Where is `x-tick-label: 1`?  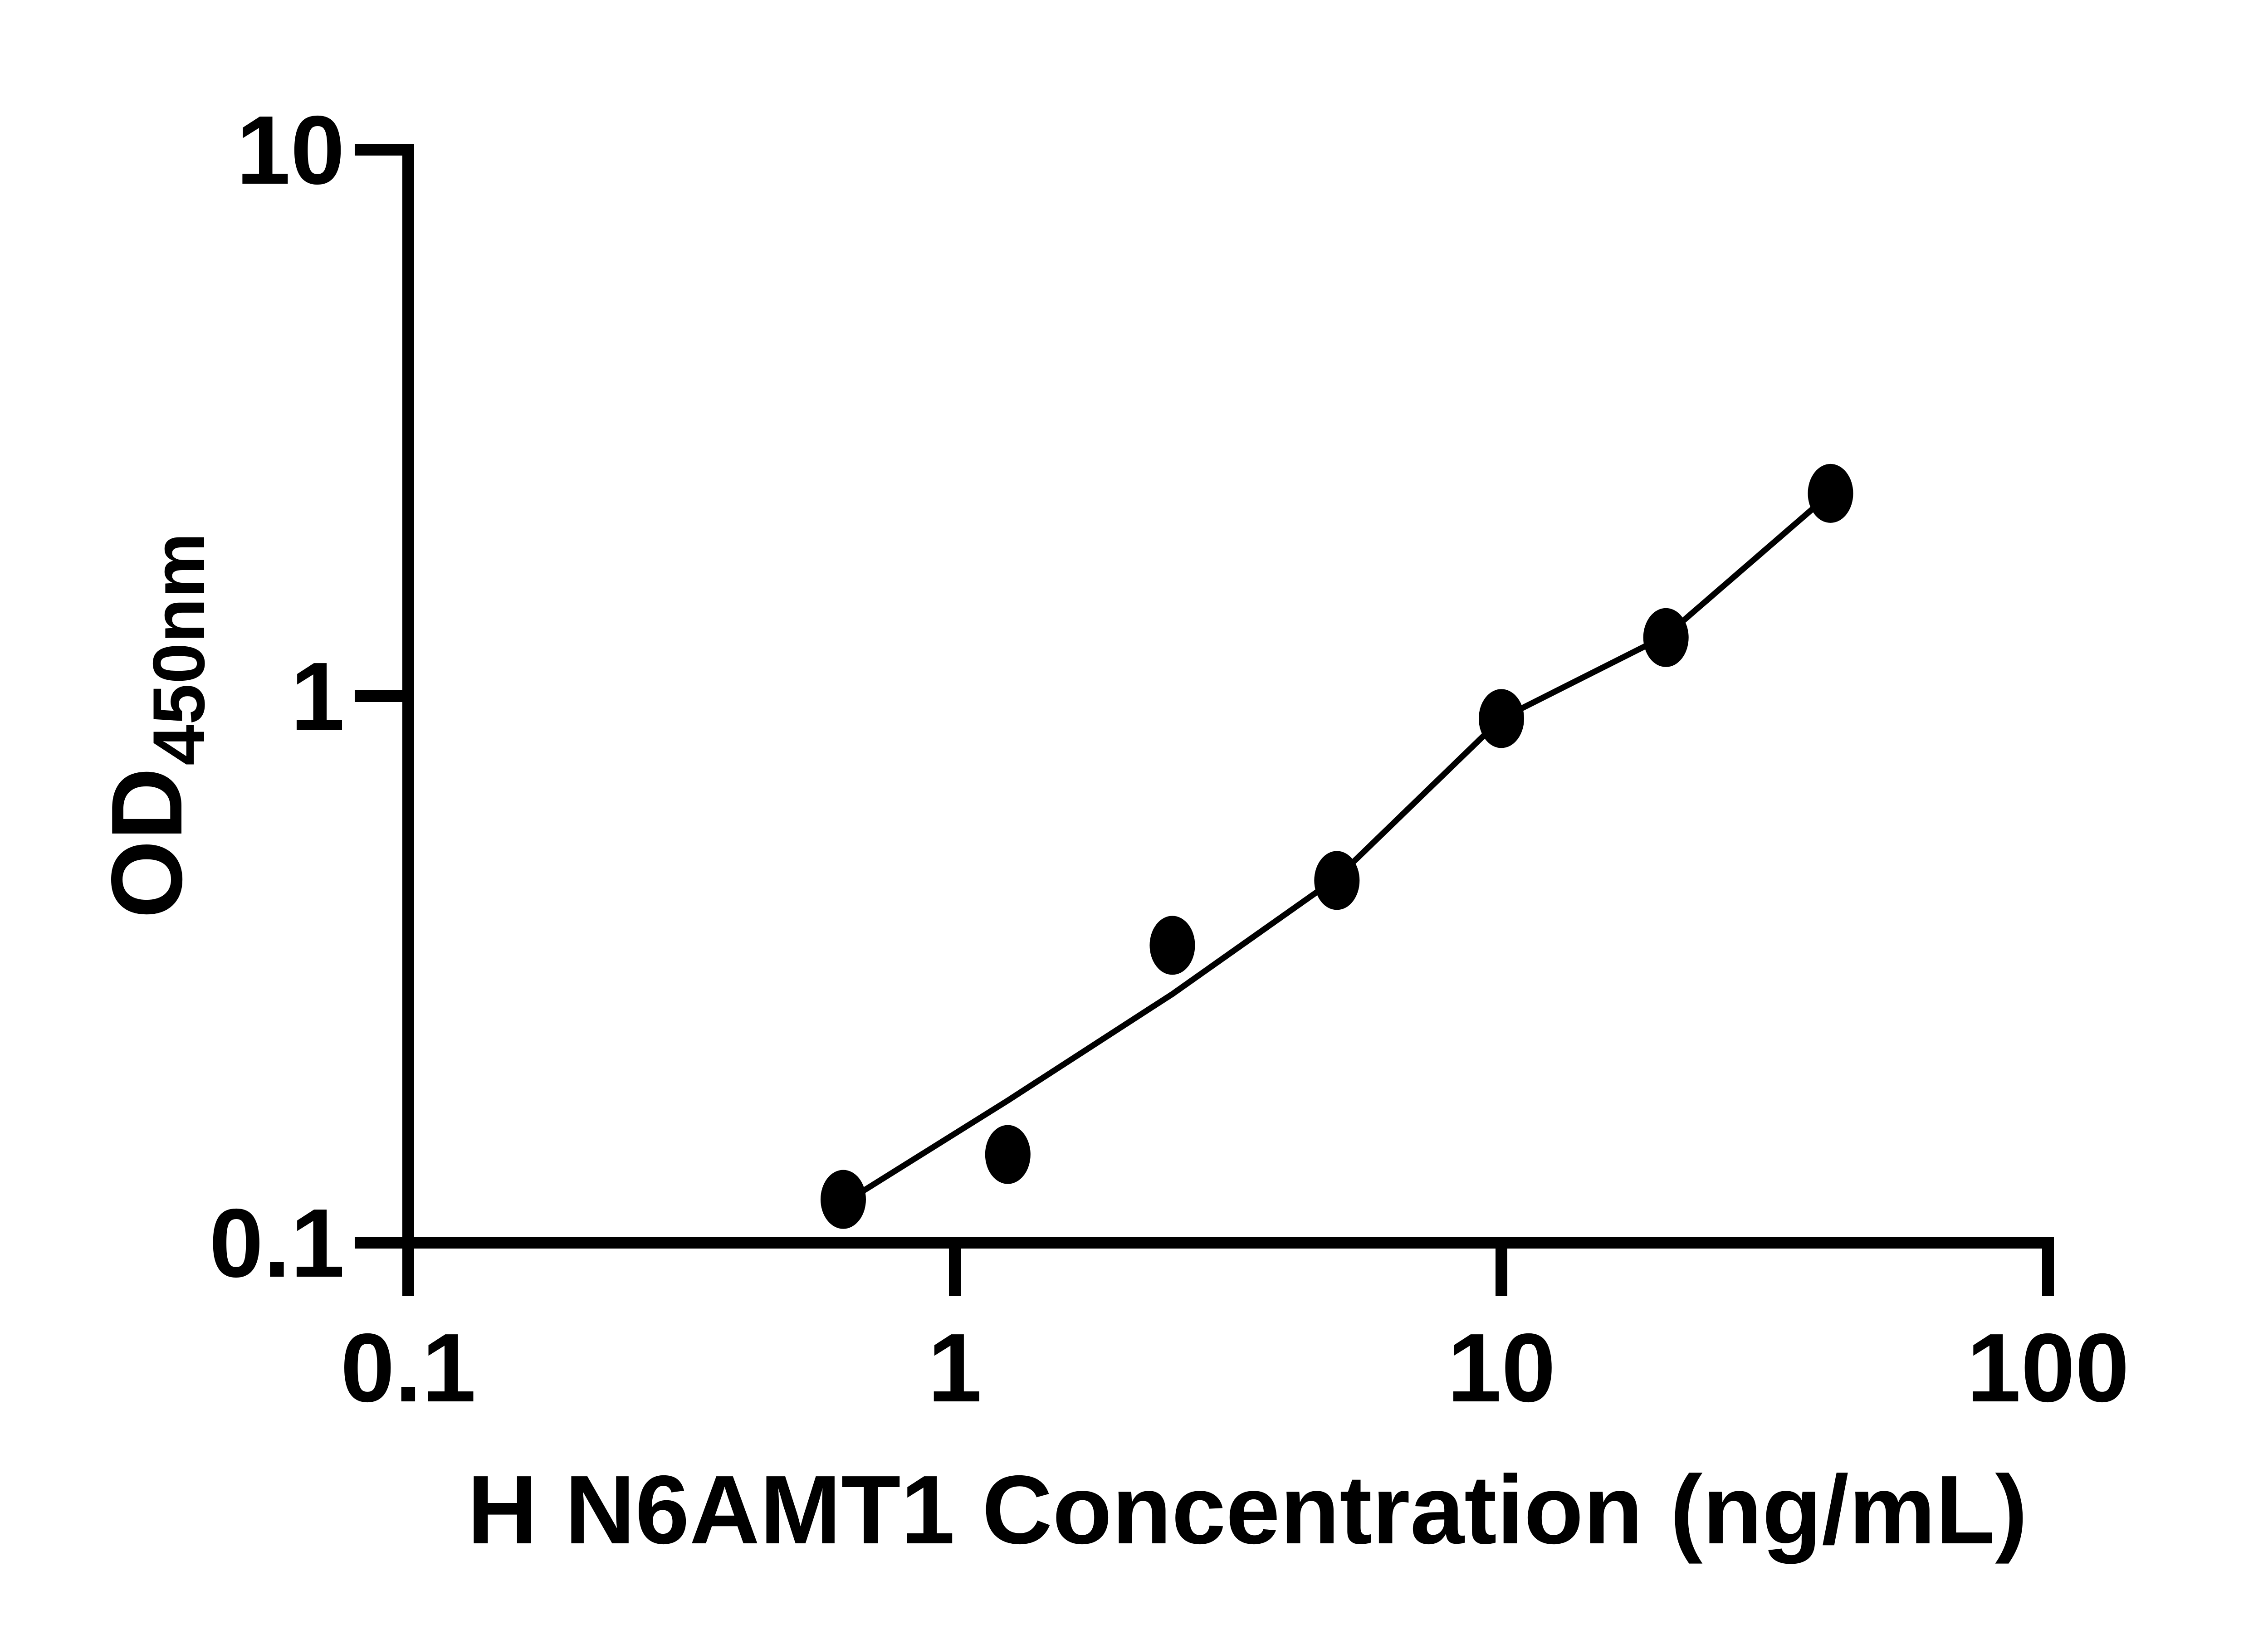
x-tick-label: 1 is located at coordinates (955, 1368).